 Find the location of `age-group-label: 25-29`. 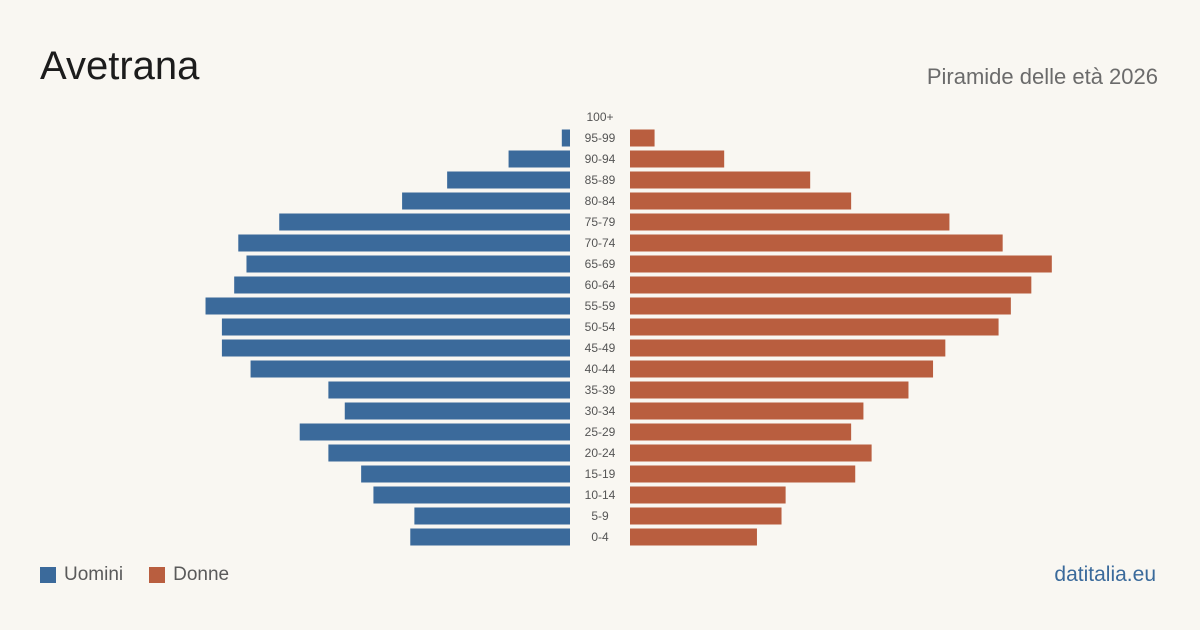

age-group-label: 25-29 is located at coordinates (600, 432).